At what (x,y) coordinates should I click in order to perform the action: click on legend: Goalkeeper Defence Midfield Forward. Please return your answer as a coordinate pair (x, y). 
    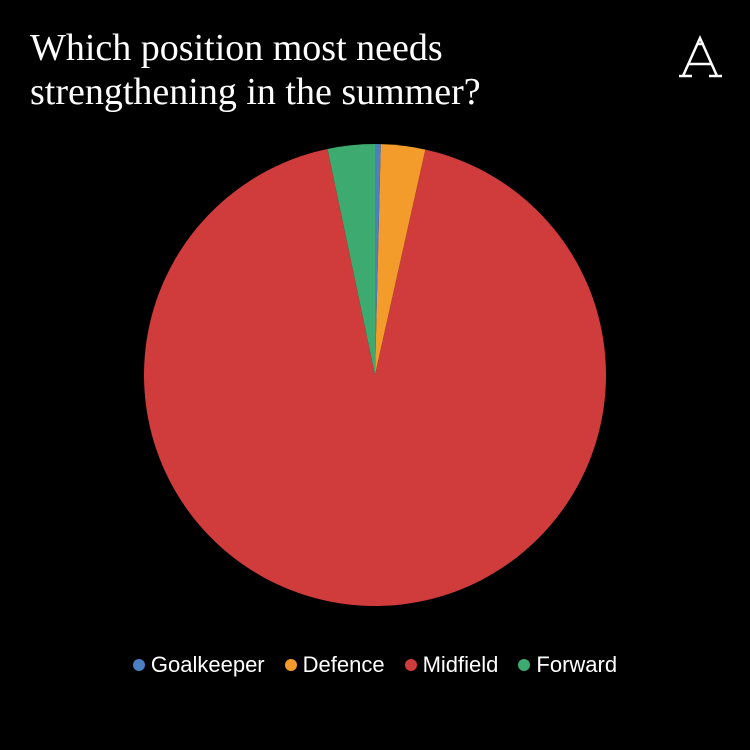
    Looking at the image, I should click on (375, 665).